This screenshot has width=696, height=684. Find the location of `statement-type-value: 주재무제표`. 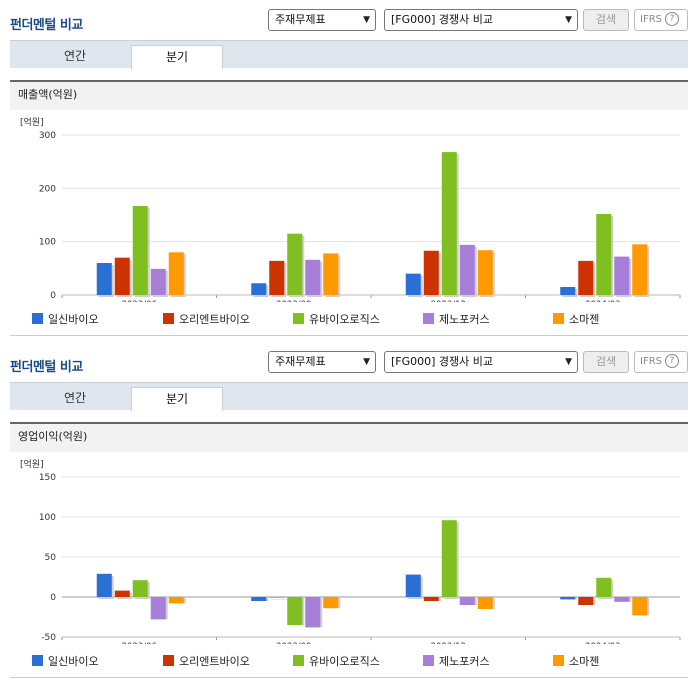

statement-type-value: 주재무제표 is located at coordinates (300, 361).